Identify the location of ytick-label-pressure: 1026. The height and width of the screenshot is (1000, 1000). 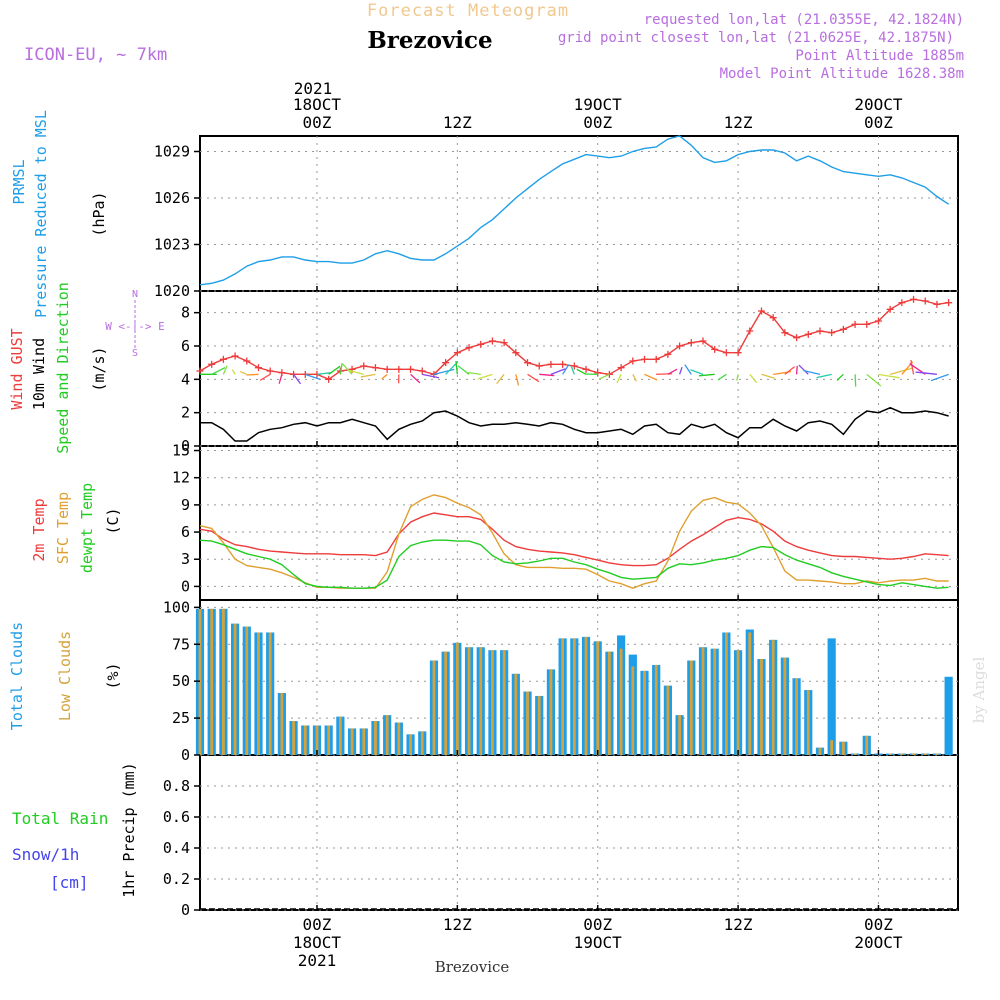
(172, 198).